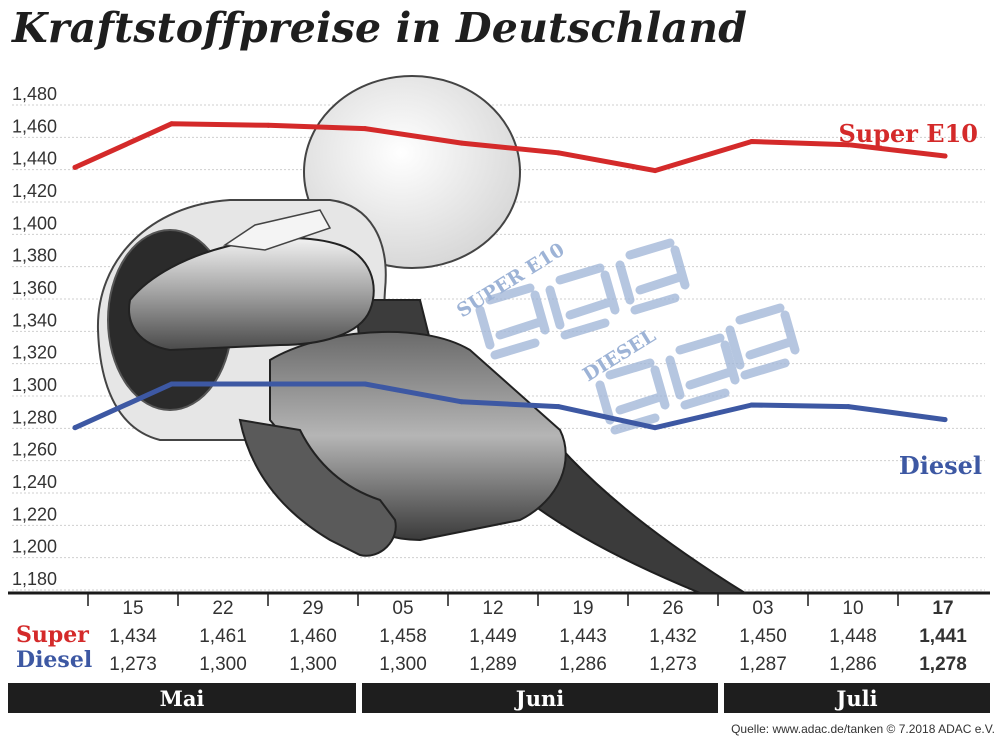 The height and width of the screenshot is (746, 1007). What do you see at coordinates (52, 635) in the screenshot?
I see `row-label-super: Super` at bounding box center [52, 635].